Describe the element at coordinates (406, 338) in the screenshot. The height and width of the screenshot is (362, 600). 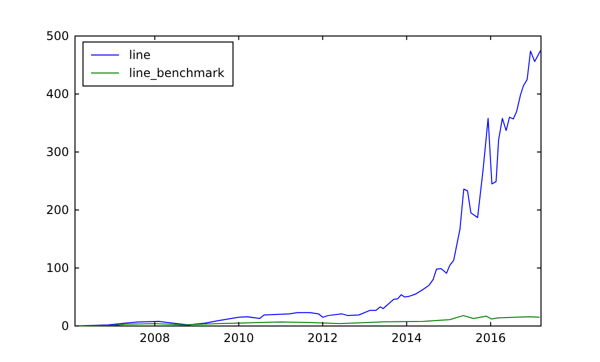
I see `x-tick-label: 2014` at that location.